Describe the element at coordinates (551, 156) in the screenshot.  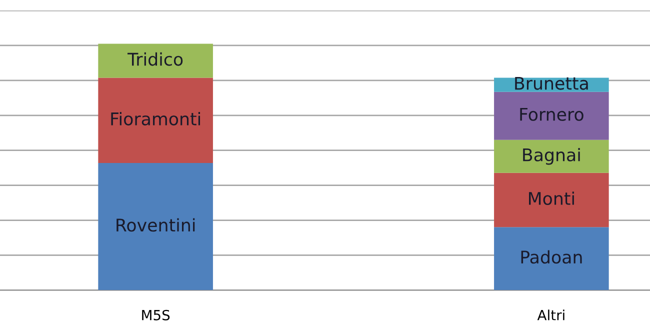
I see `series-label: Bagnai` at that location.